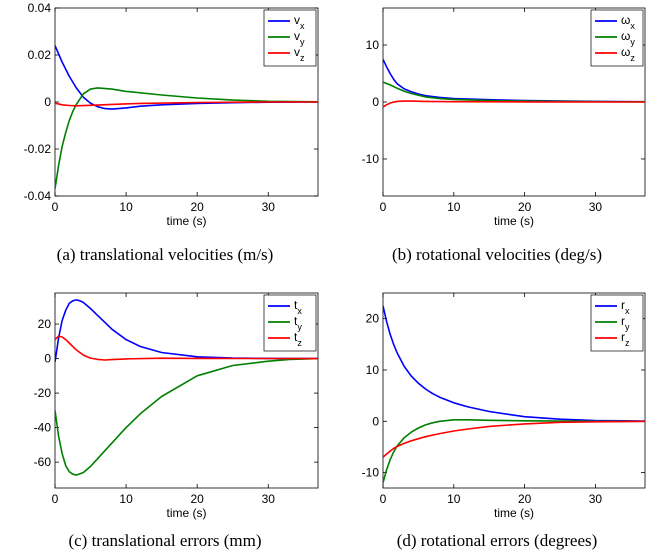 The width and height of the screenshot is (659, 555). What do you see at coordinates (298, 323) in the screenshot?
I see `legend-label: ty` at bounding box center [298, 323].